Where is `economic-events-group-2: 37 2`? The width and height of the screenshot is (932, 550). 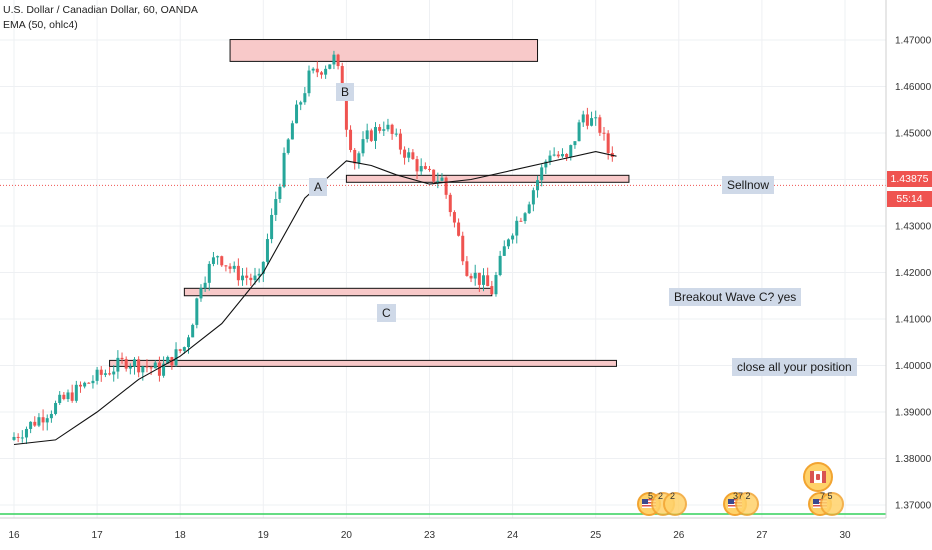 economic-events-group-2: 37 2 is located at coordinates (741, 503).